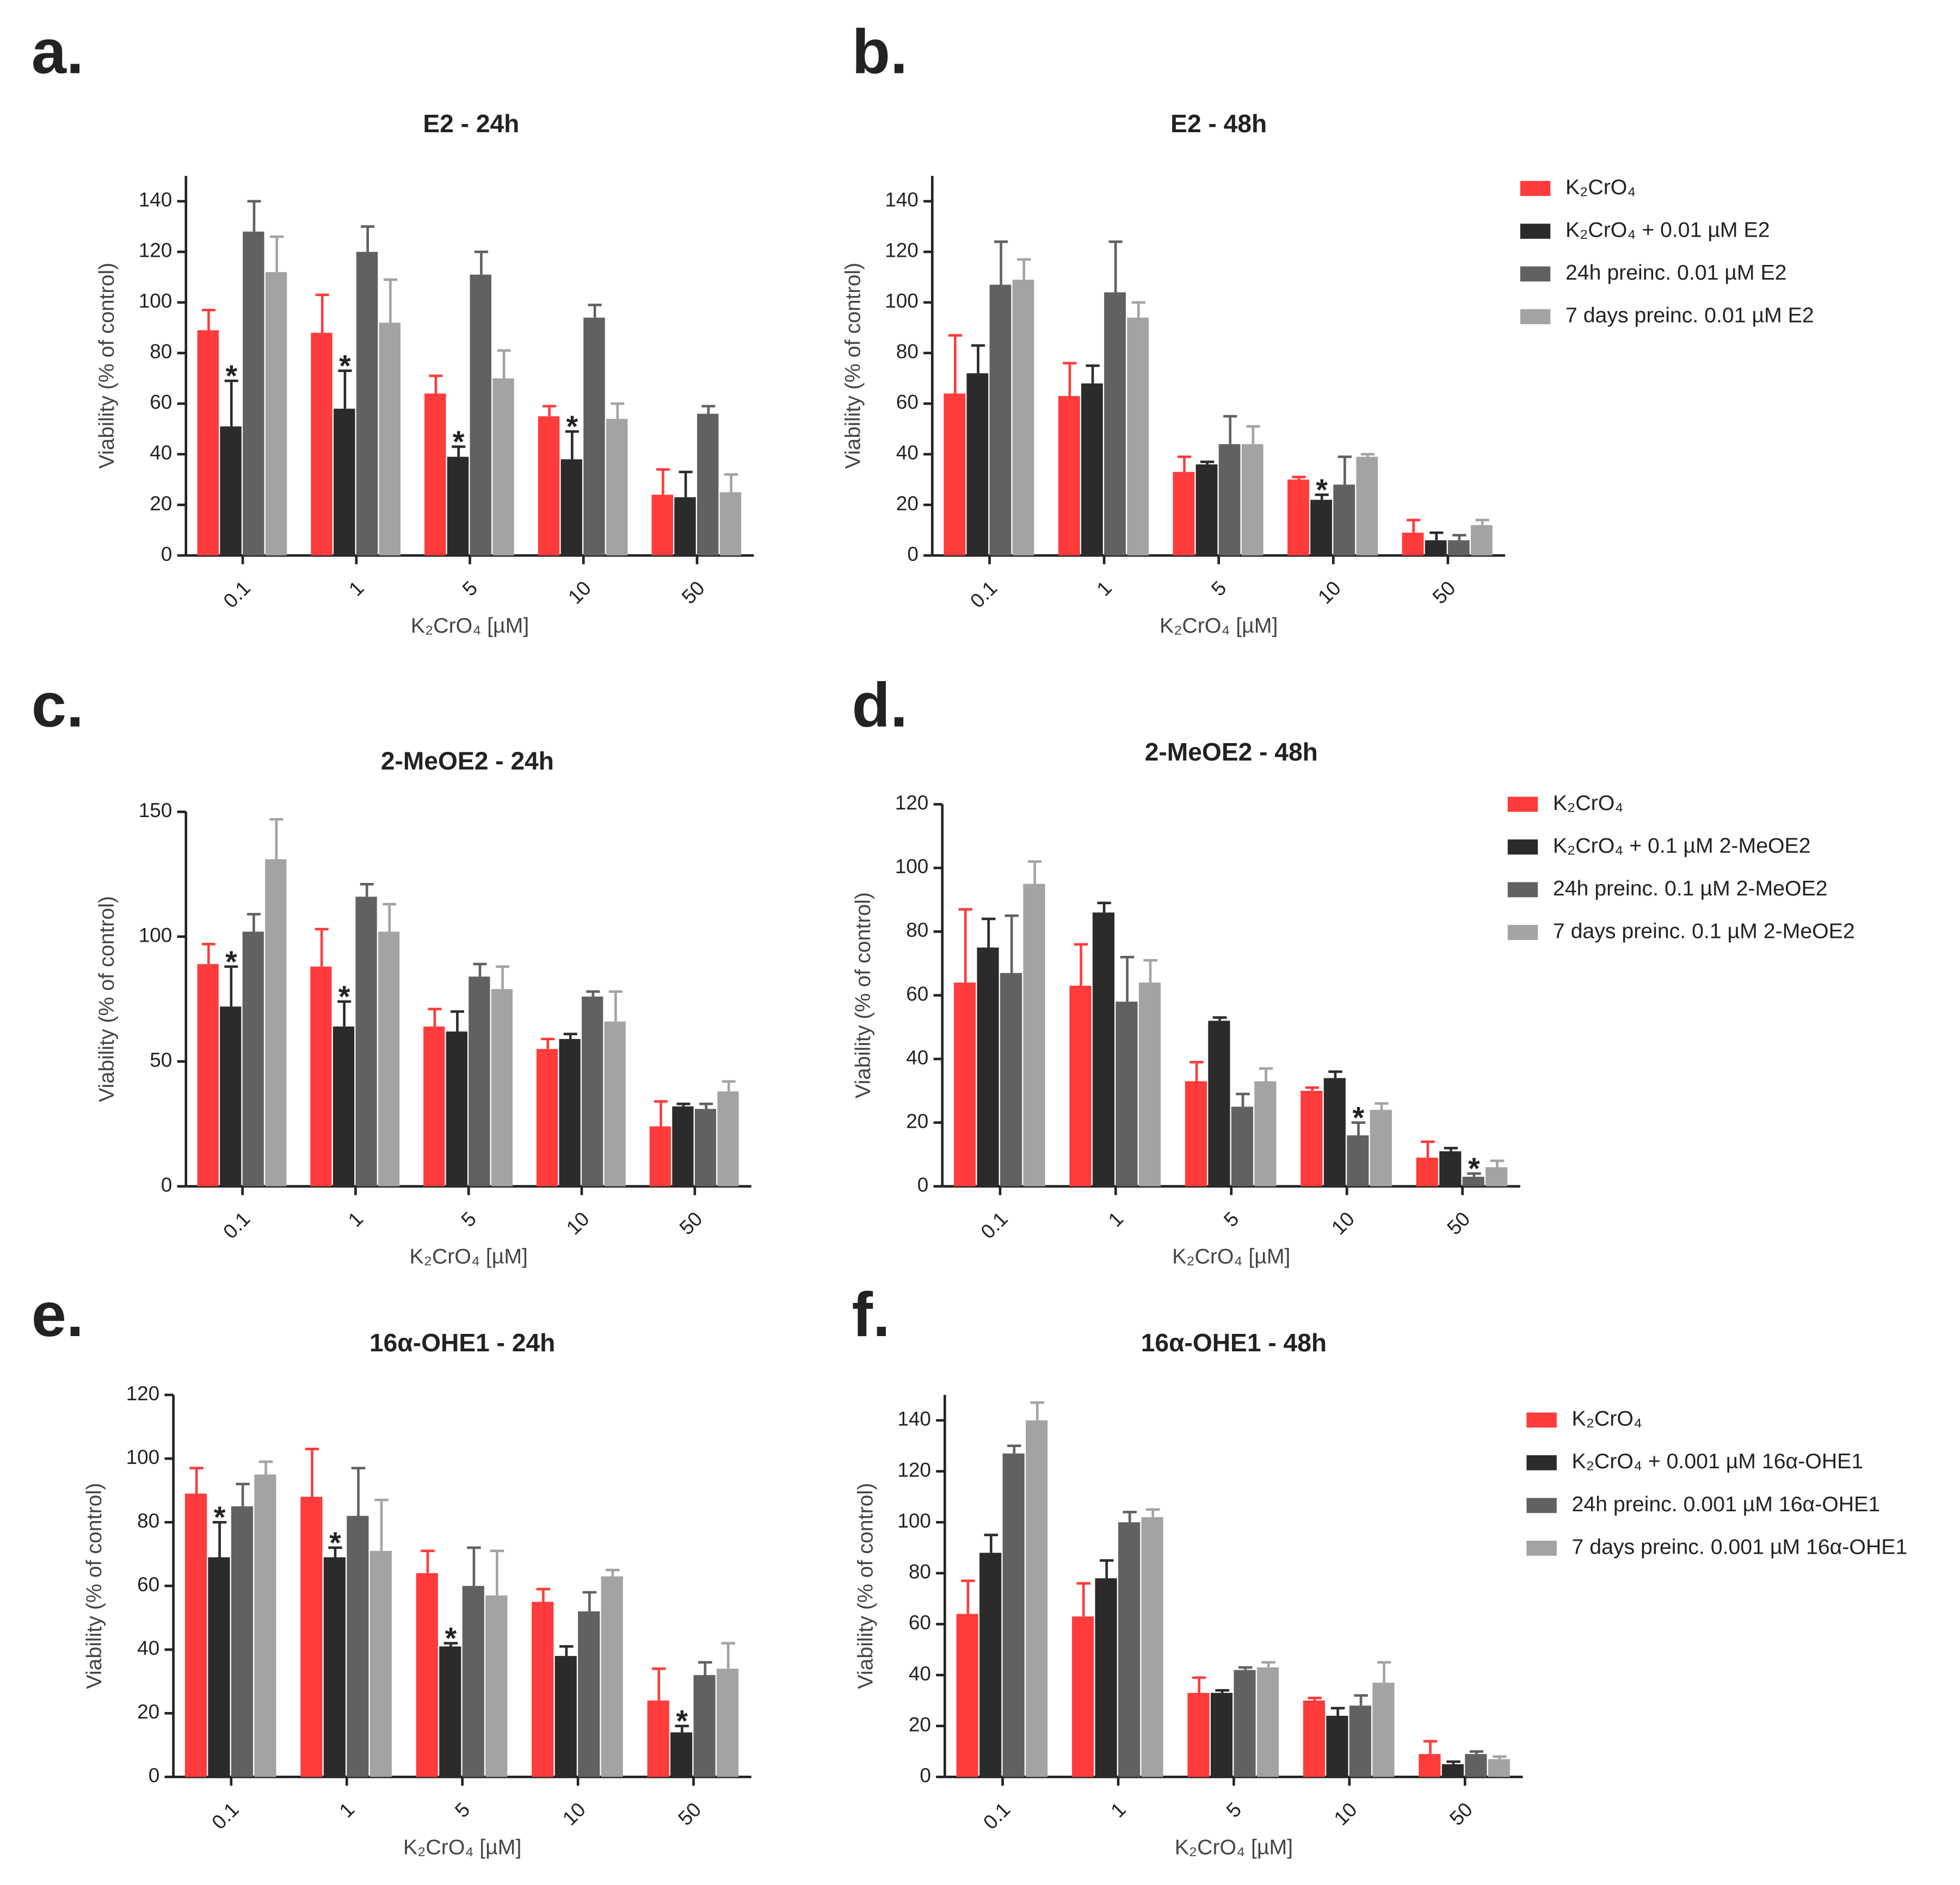 The height and width of the screenshot is (1885, 1960). Describe the element at coordinates (1740, 1547) in the screenshot. I see `legend-label: 7 days preinc. 0.001 µM 16α-OHE1` at that location.